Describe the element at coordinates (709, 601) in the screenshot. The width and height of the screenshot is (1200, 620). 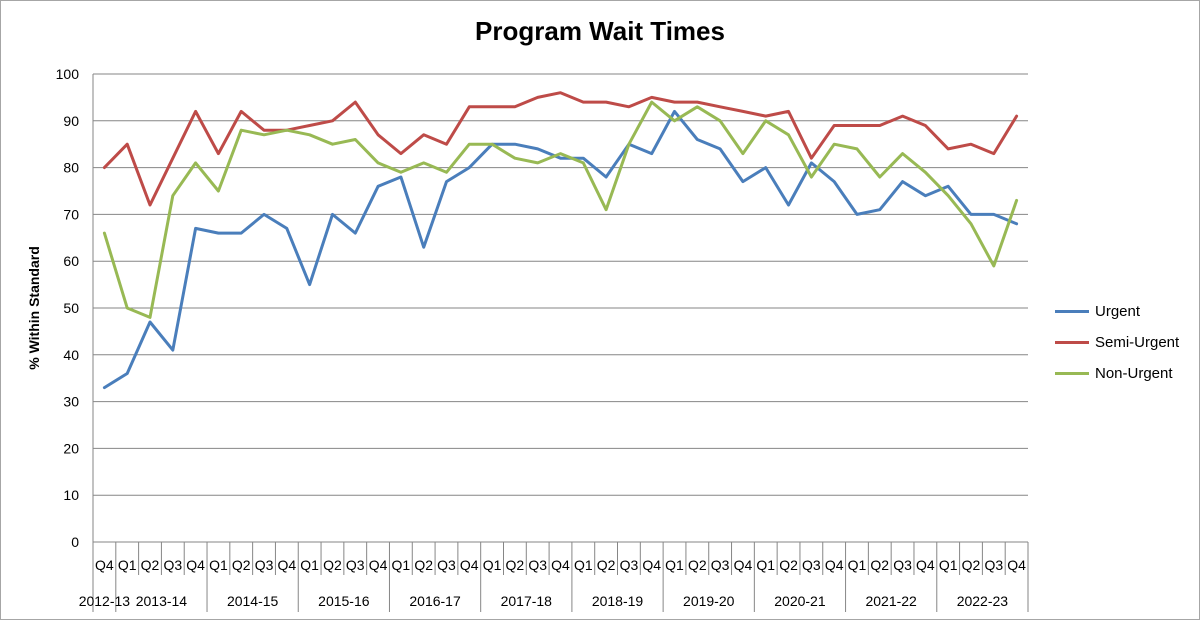
I see `x-fiscal-year-label: 2019-20` at that location.